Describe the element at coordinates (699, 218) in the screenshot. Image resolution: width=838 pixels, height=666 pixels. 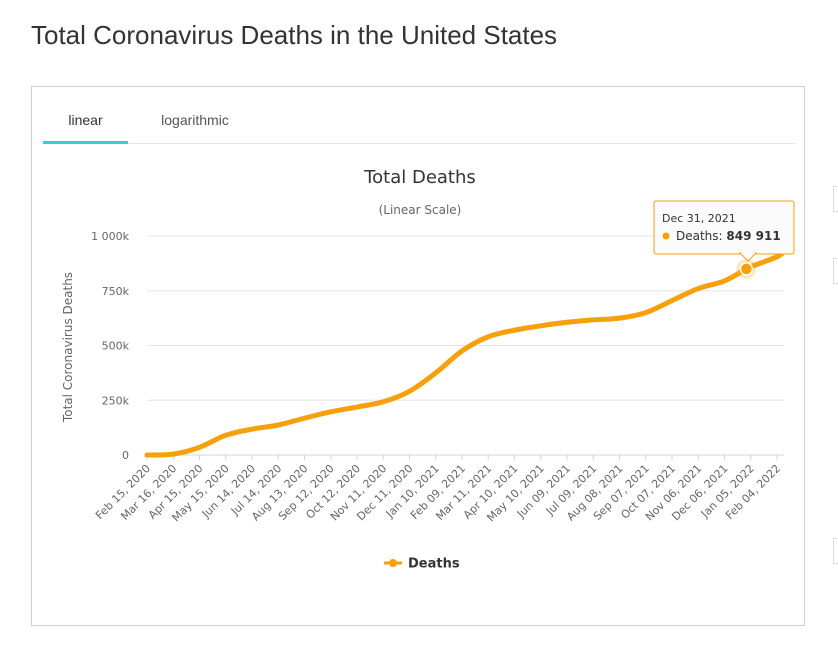
I see `tooltip-date: Dec 31, 2021` at that location.